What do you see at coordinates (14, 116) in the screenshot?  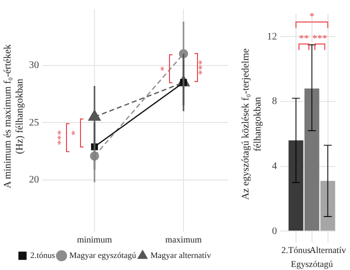 I see `y-axis-title: A minimum és maximum f₀-értékek (Hz) félhangokban` at bounding box center [14, 116].